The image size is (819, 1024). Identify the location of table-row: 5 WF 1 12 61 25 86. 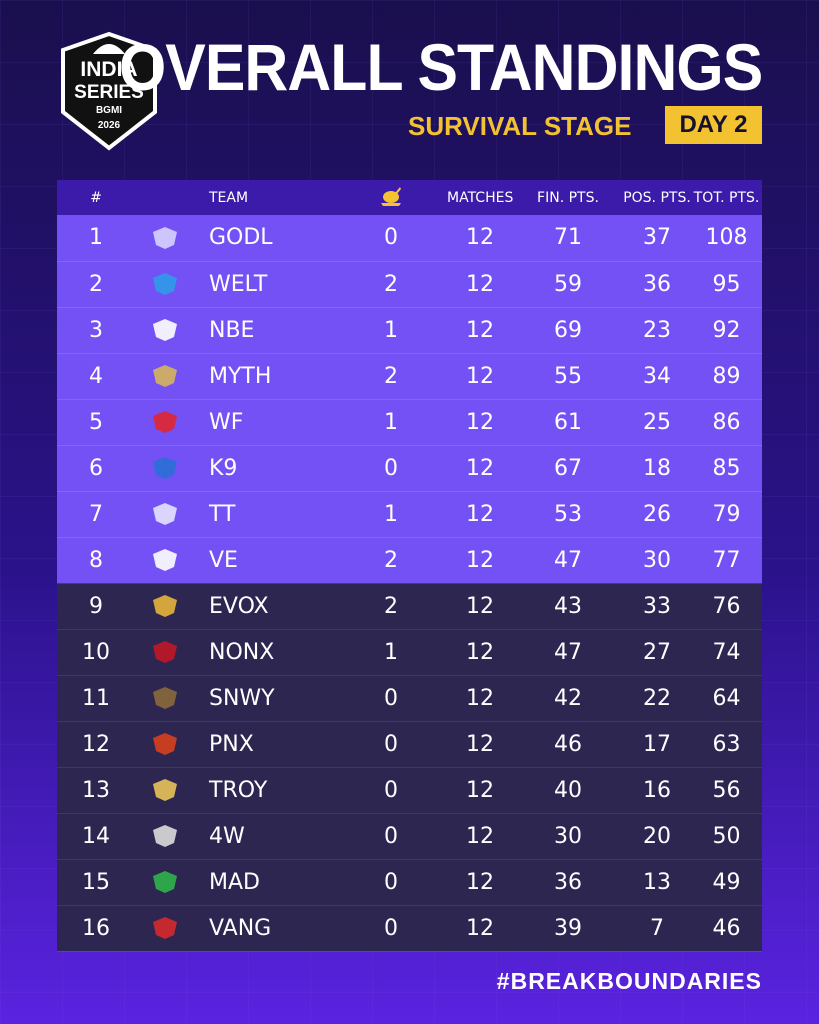
(409, 422).